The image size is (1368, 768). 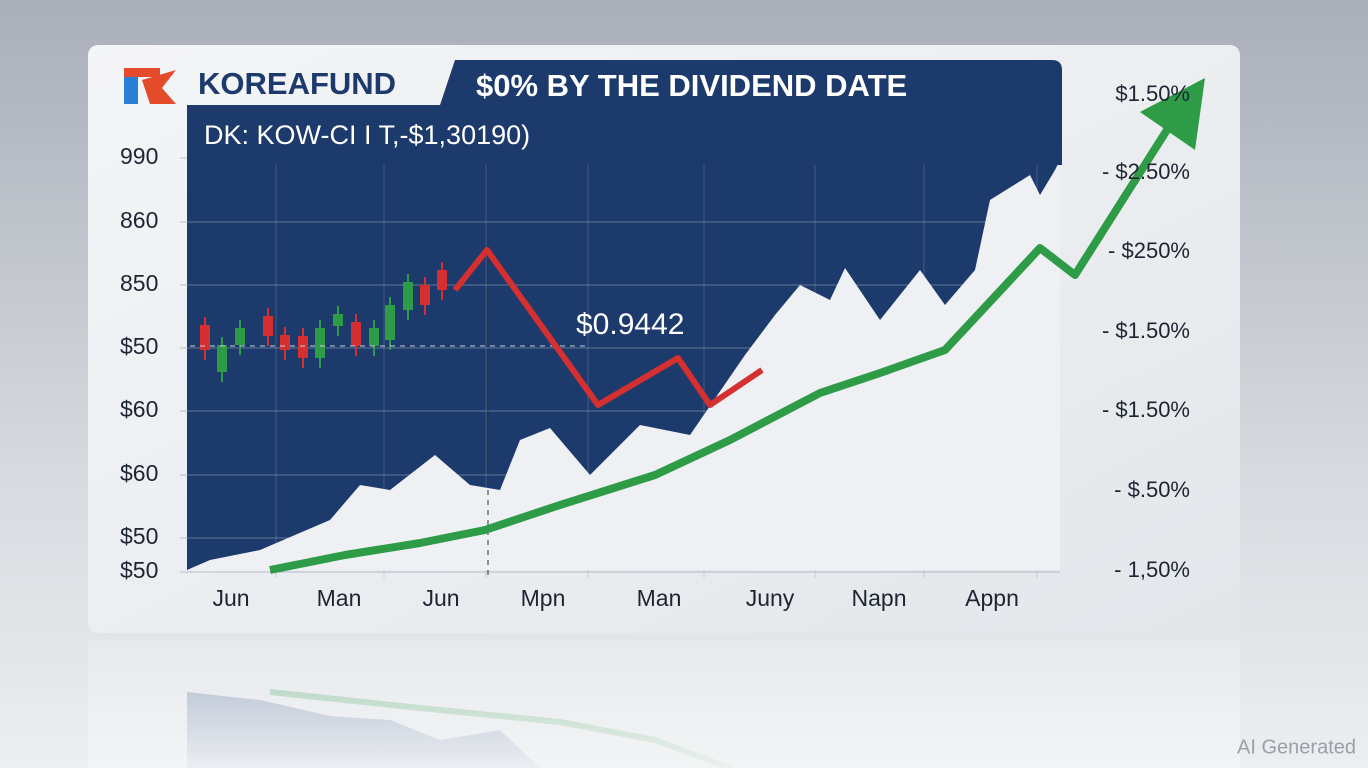 I want to click on red-line, so click(x=608, y=327).